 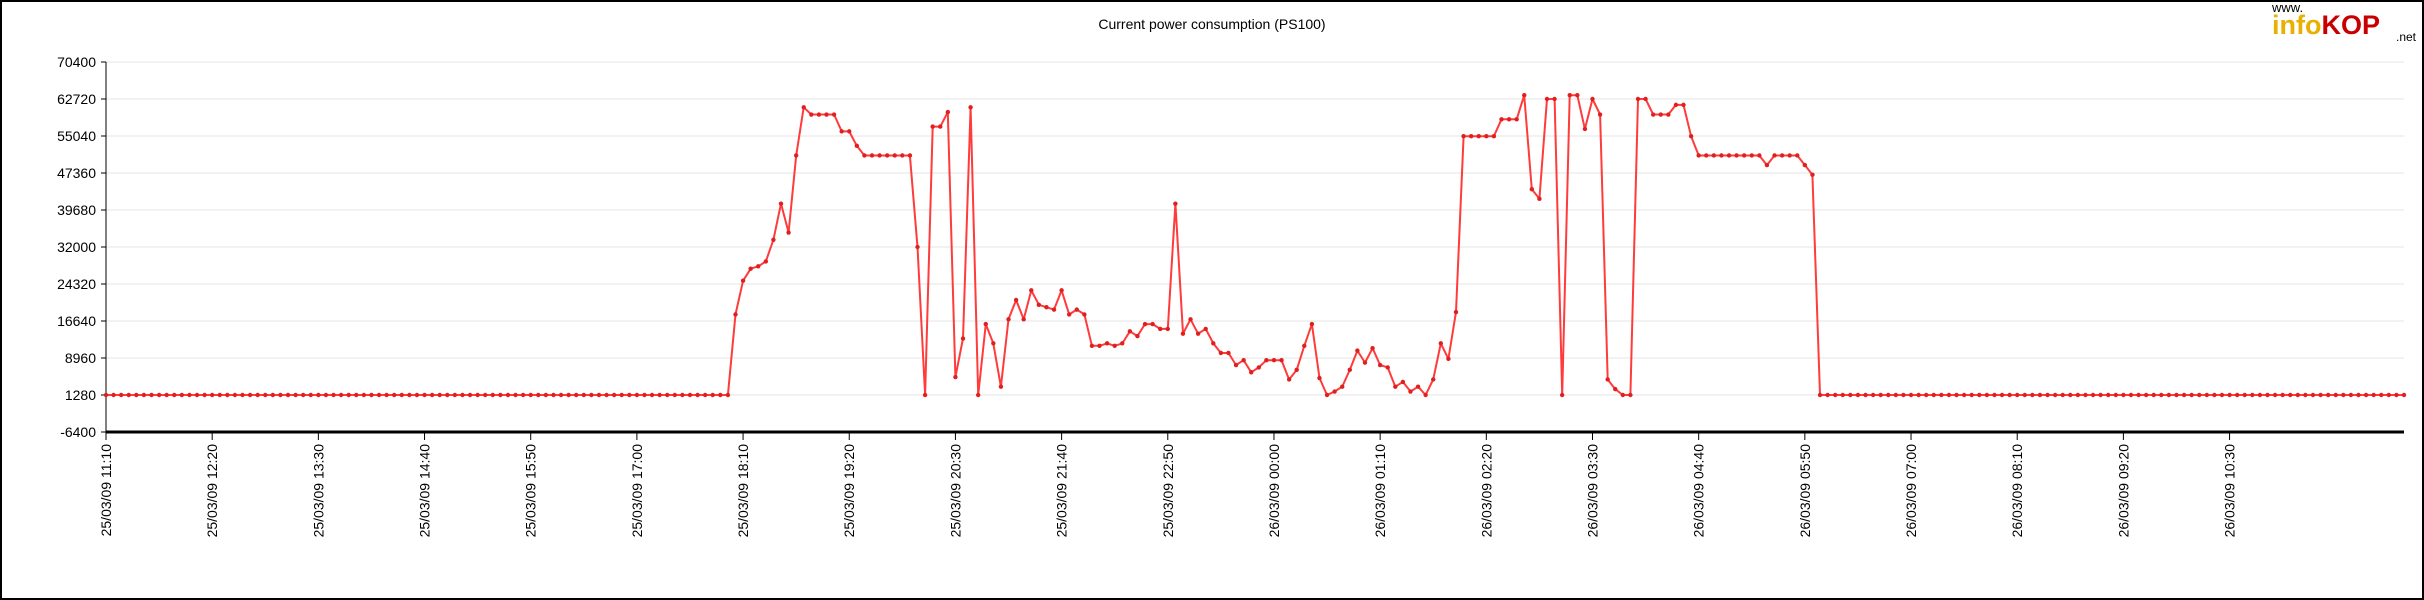 What do you see at coordinates (76, 62) in the screenshot?
I see `y-tick-label: 70400` at bounding box center [76, 62].